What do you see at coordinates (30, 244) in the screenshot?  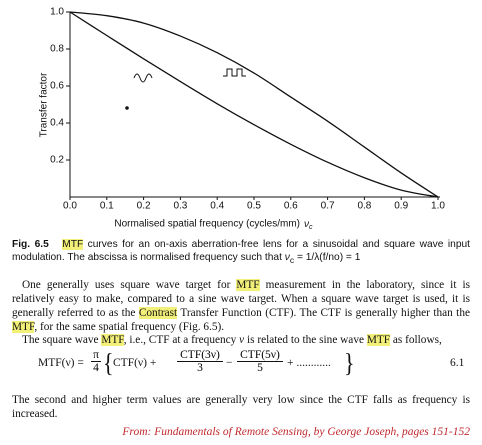 I see `fig-label: Fig. 6.5` at bounding box center [30, 244].